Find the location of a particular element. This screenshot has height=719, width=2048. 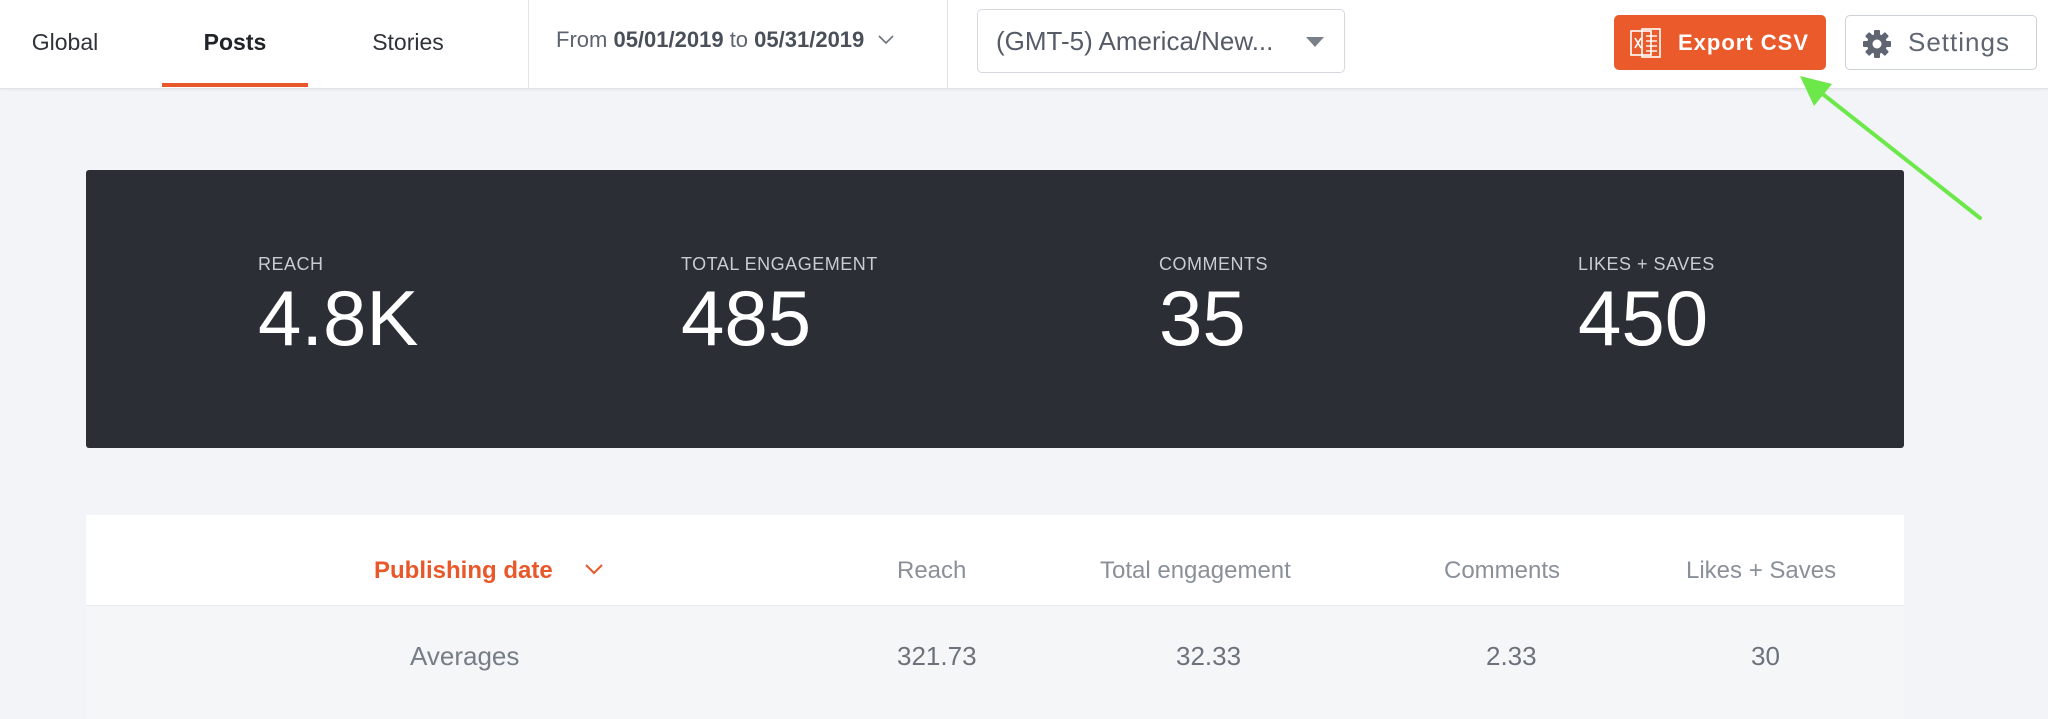

column-header-reach: Reach is located at coordinates (931, 571).